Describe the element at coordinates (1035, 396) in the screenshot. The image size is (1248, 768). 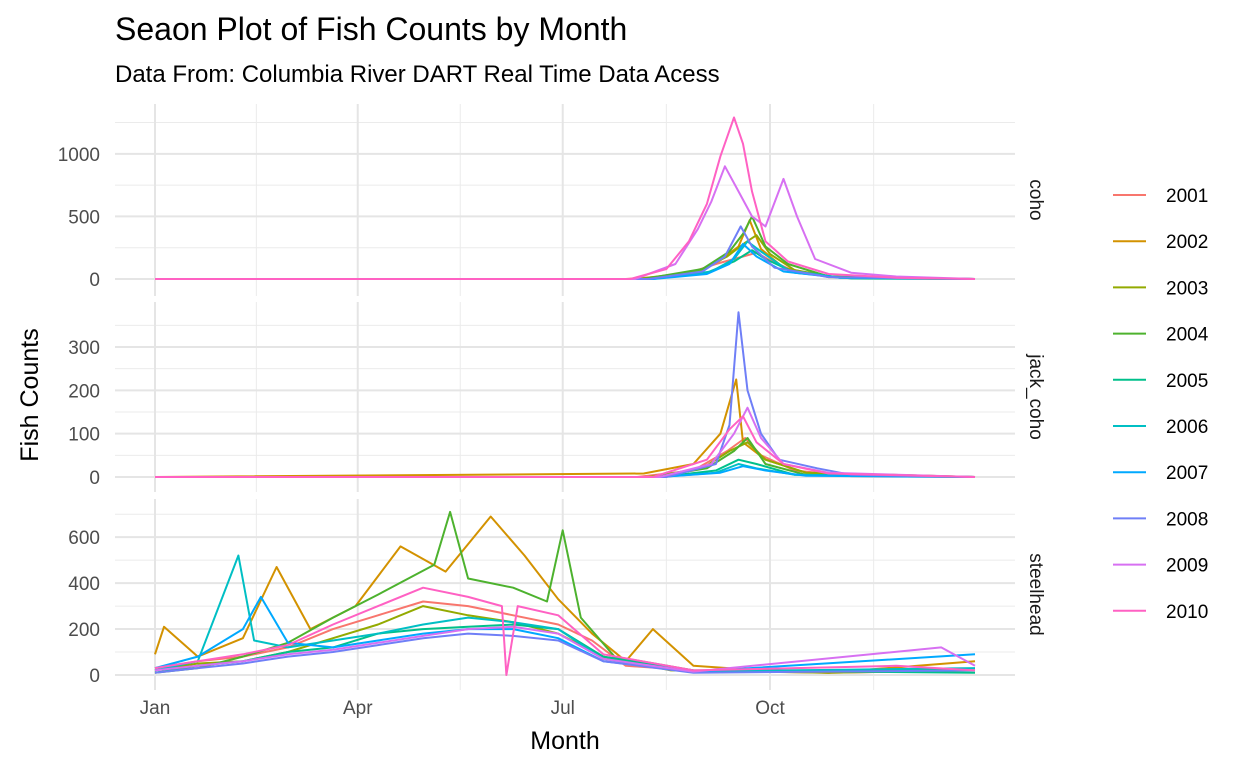
I see `facet-strip-label: jack_coho` at that location.